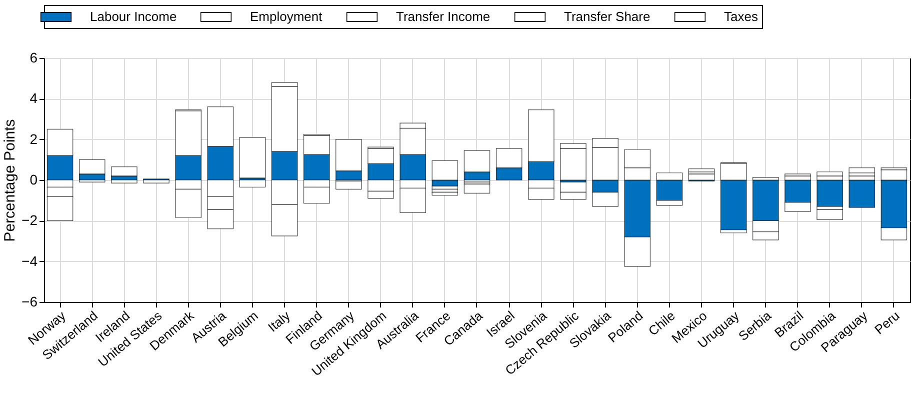 This screenshot has height=420, width=916. Describe the element at coordinates (887, 323) in the screenshot. I see `x-tick-label: Peru` at that location.